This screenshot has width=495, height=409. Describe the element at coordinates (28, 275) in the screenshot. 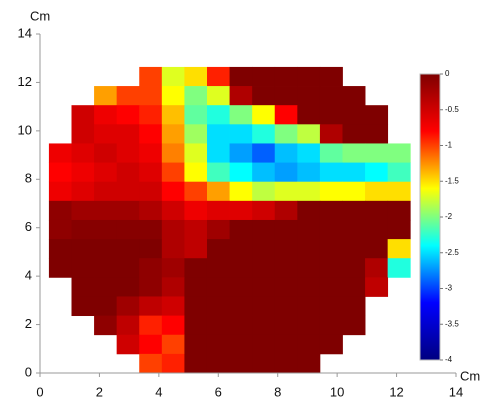

I see `y-tick-label: 4` at that location.